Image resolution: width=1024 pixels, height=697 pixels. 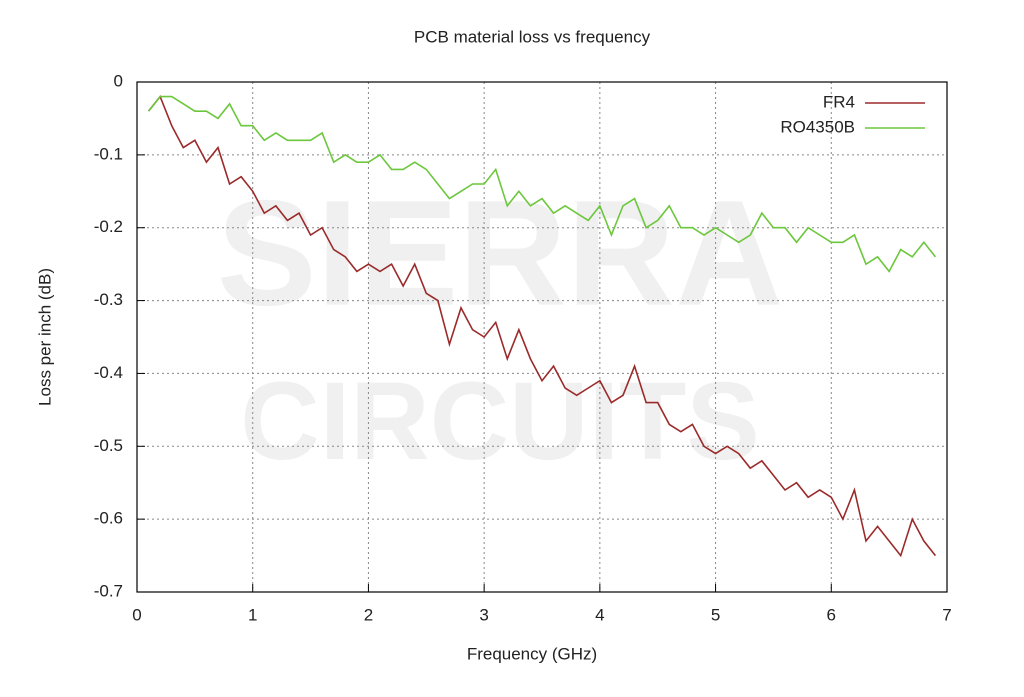 I want to click on y-tick-label: -0.7, so click(x=108, y=590).